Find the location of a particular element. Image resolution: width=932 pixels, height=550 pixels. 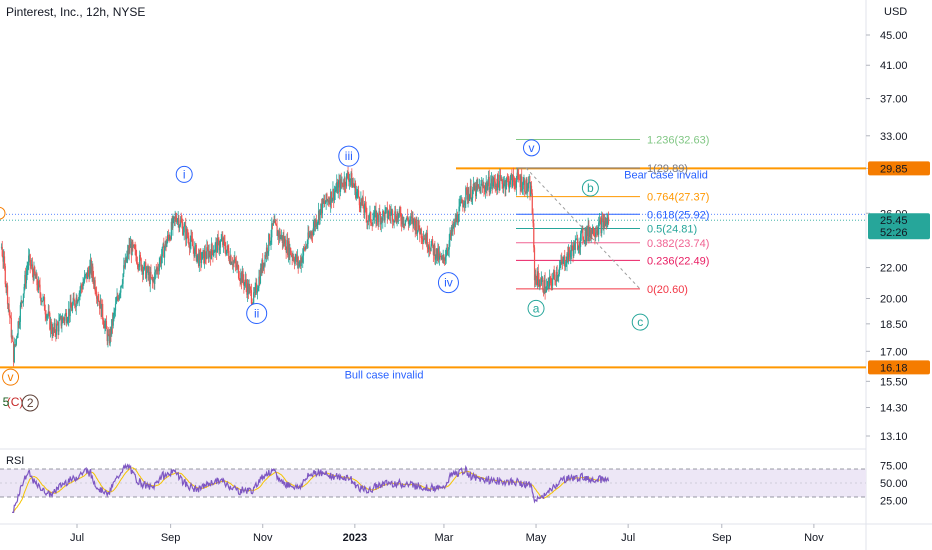

rsi-pane: RSI is located at coordinates (433, 484).